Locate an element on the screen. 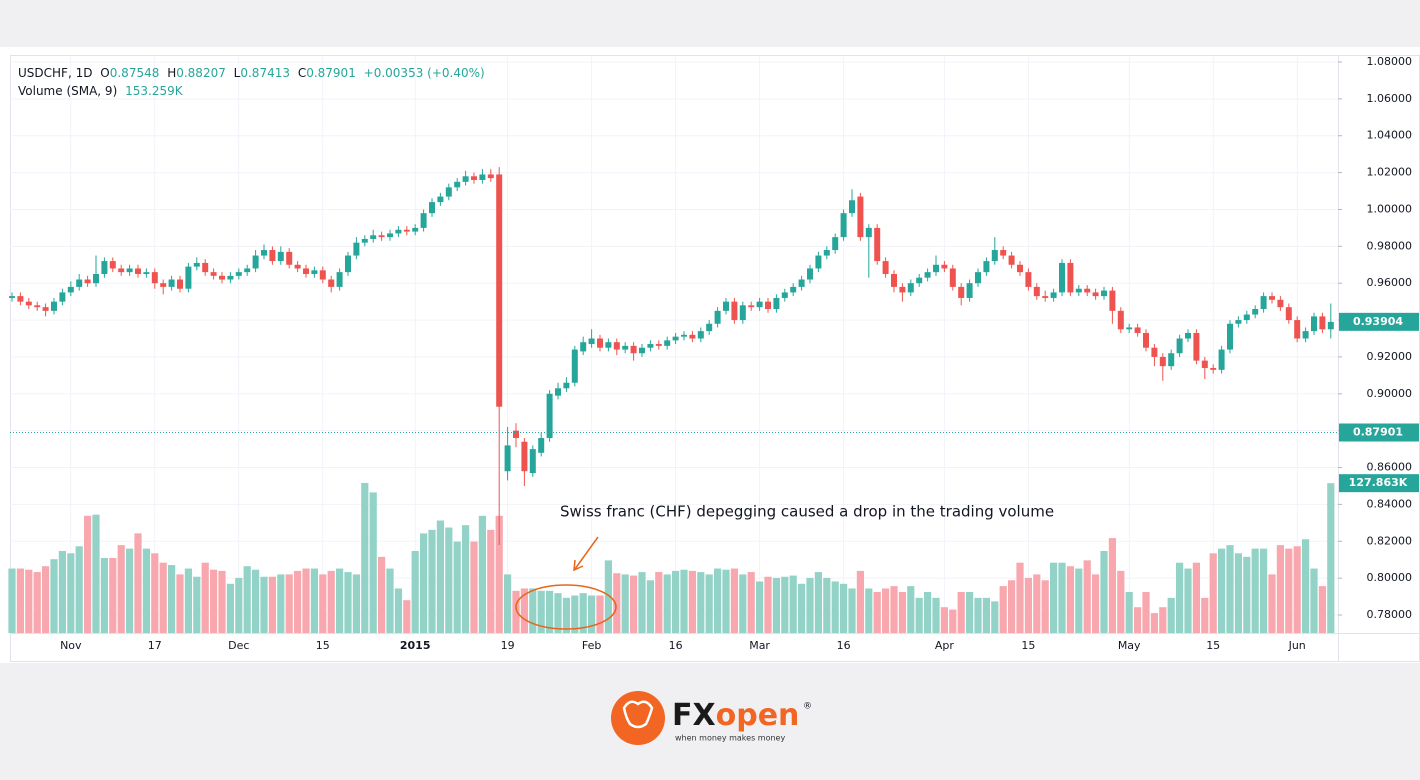 The image size is (1420, 780). y-tick-label: 0.90000 is located at coordinates (1390, 393).